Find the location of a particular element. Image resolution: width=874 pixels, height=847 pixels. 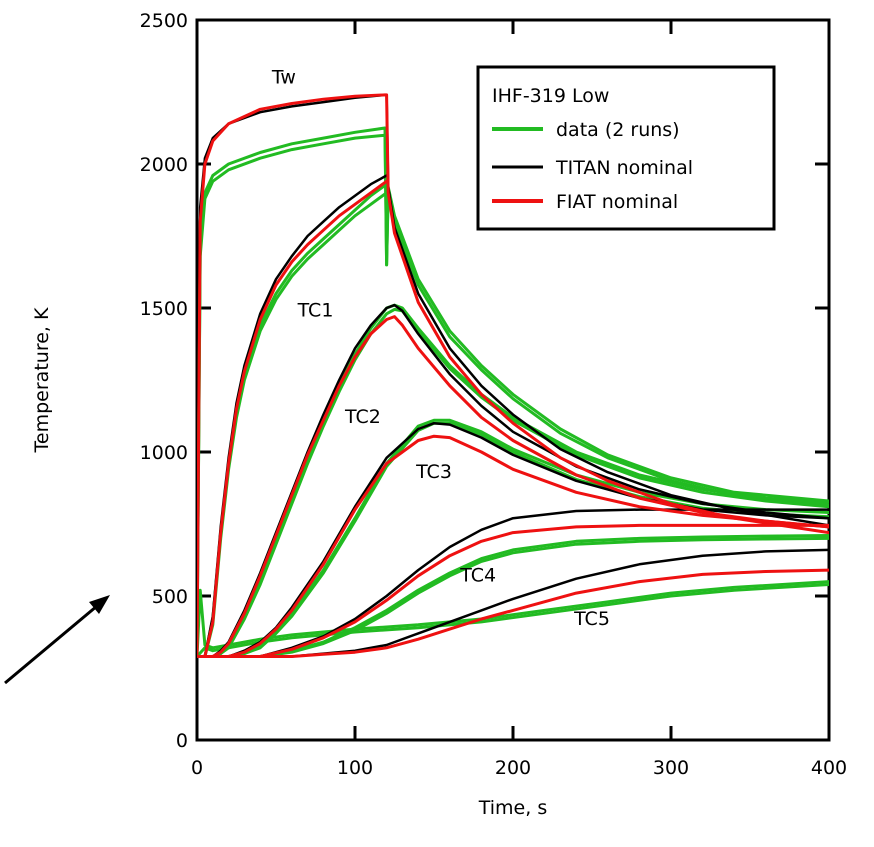

y-tick-label: 1500 is located at coordinates (164, 309).